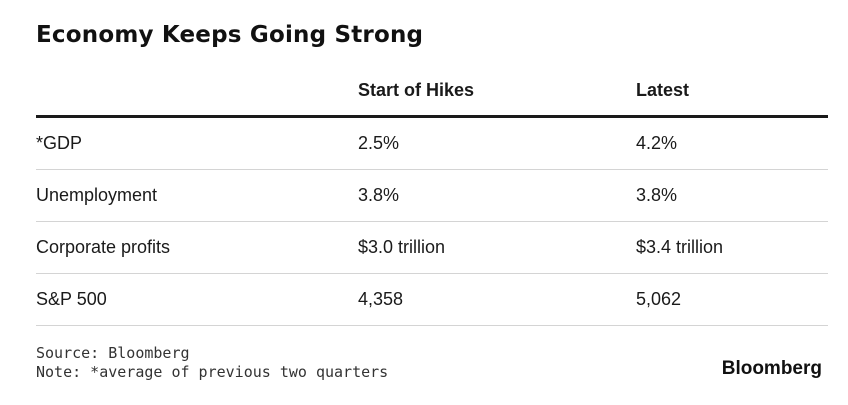 This screenshot has height=405, width=848. What do you see at coordinates (402, 247) in the screenshot?
I see `start-value: $3.0 trillion` at bounding box center [402, 247].